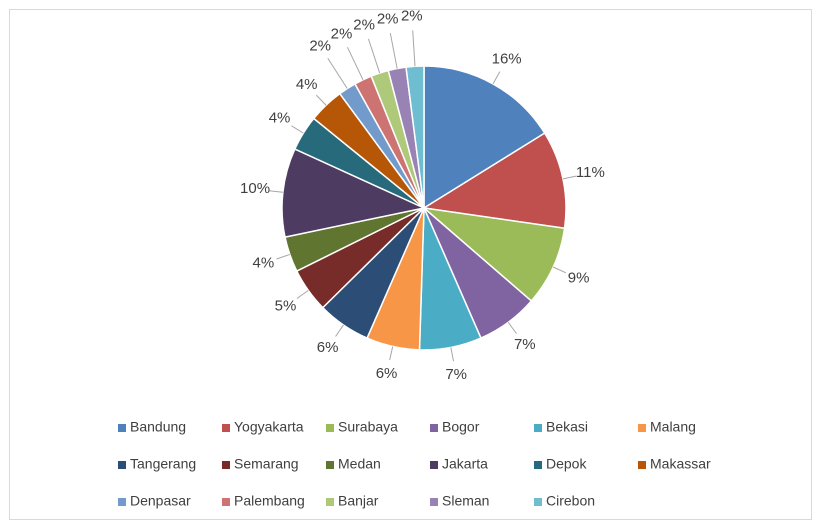 Image resolution: width=822 pixels, height=530 pixels. Describe the element at coordinates (680, 464) in the screenshot. I see `legend-label: Makassar` at that location.